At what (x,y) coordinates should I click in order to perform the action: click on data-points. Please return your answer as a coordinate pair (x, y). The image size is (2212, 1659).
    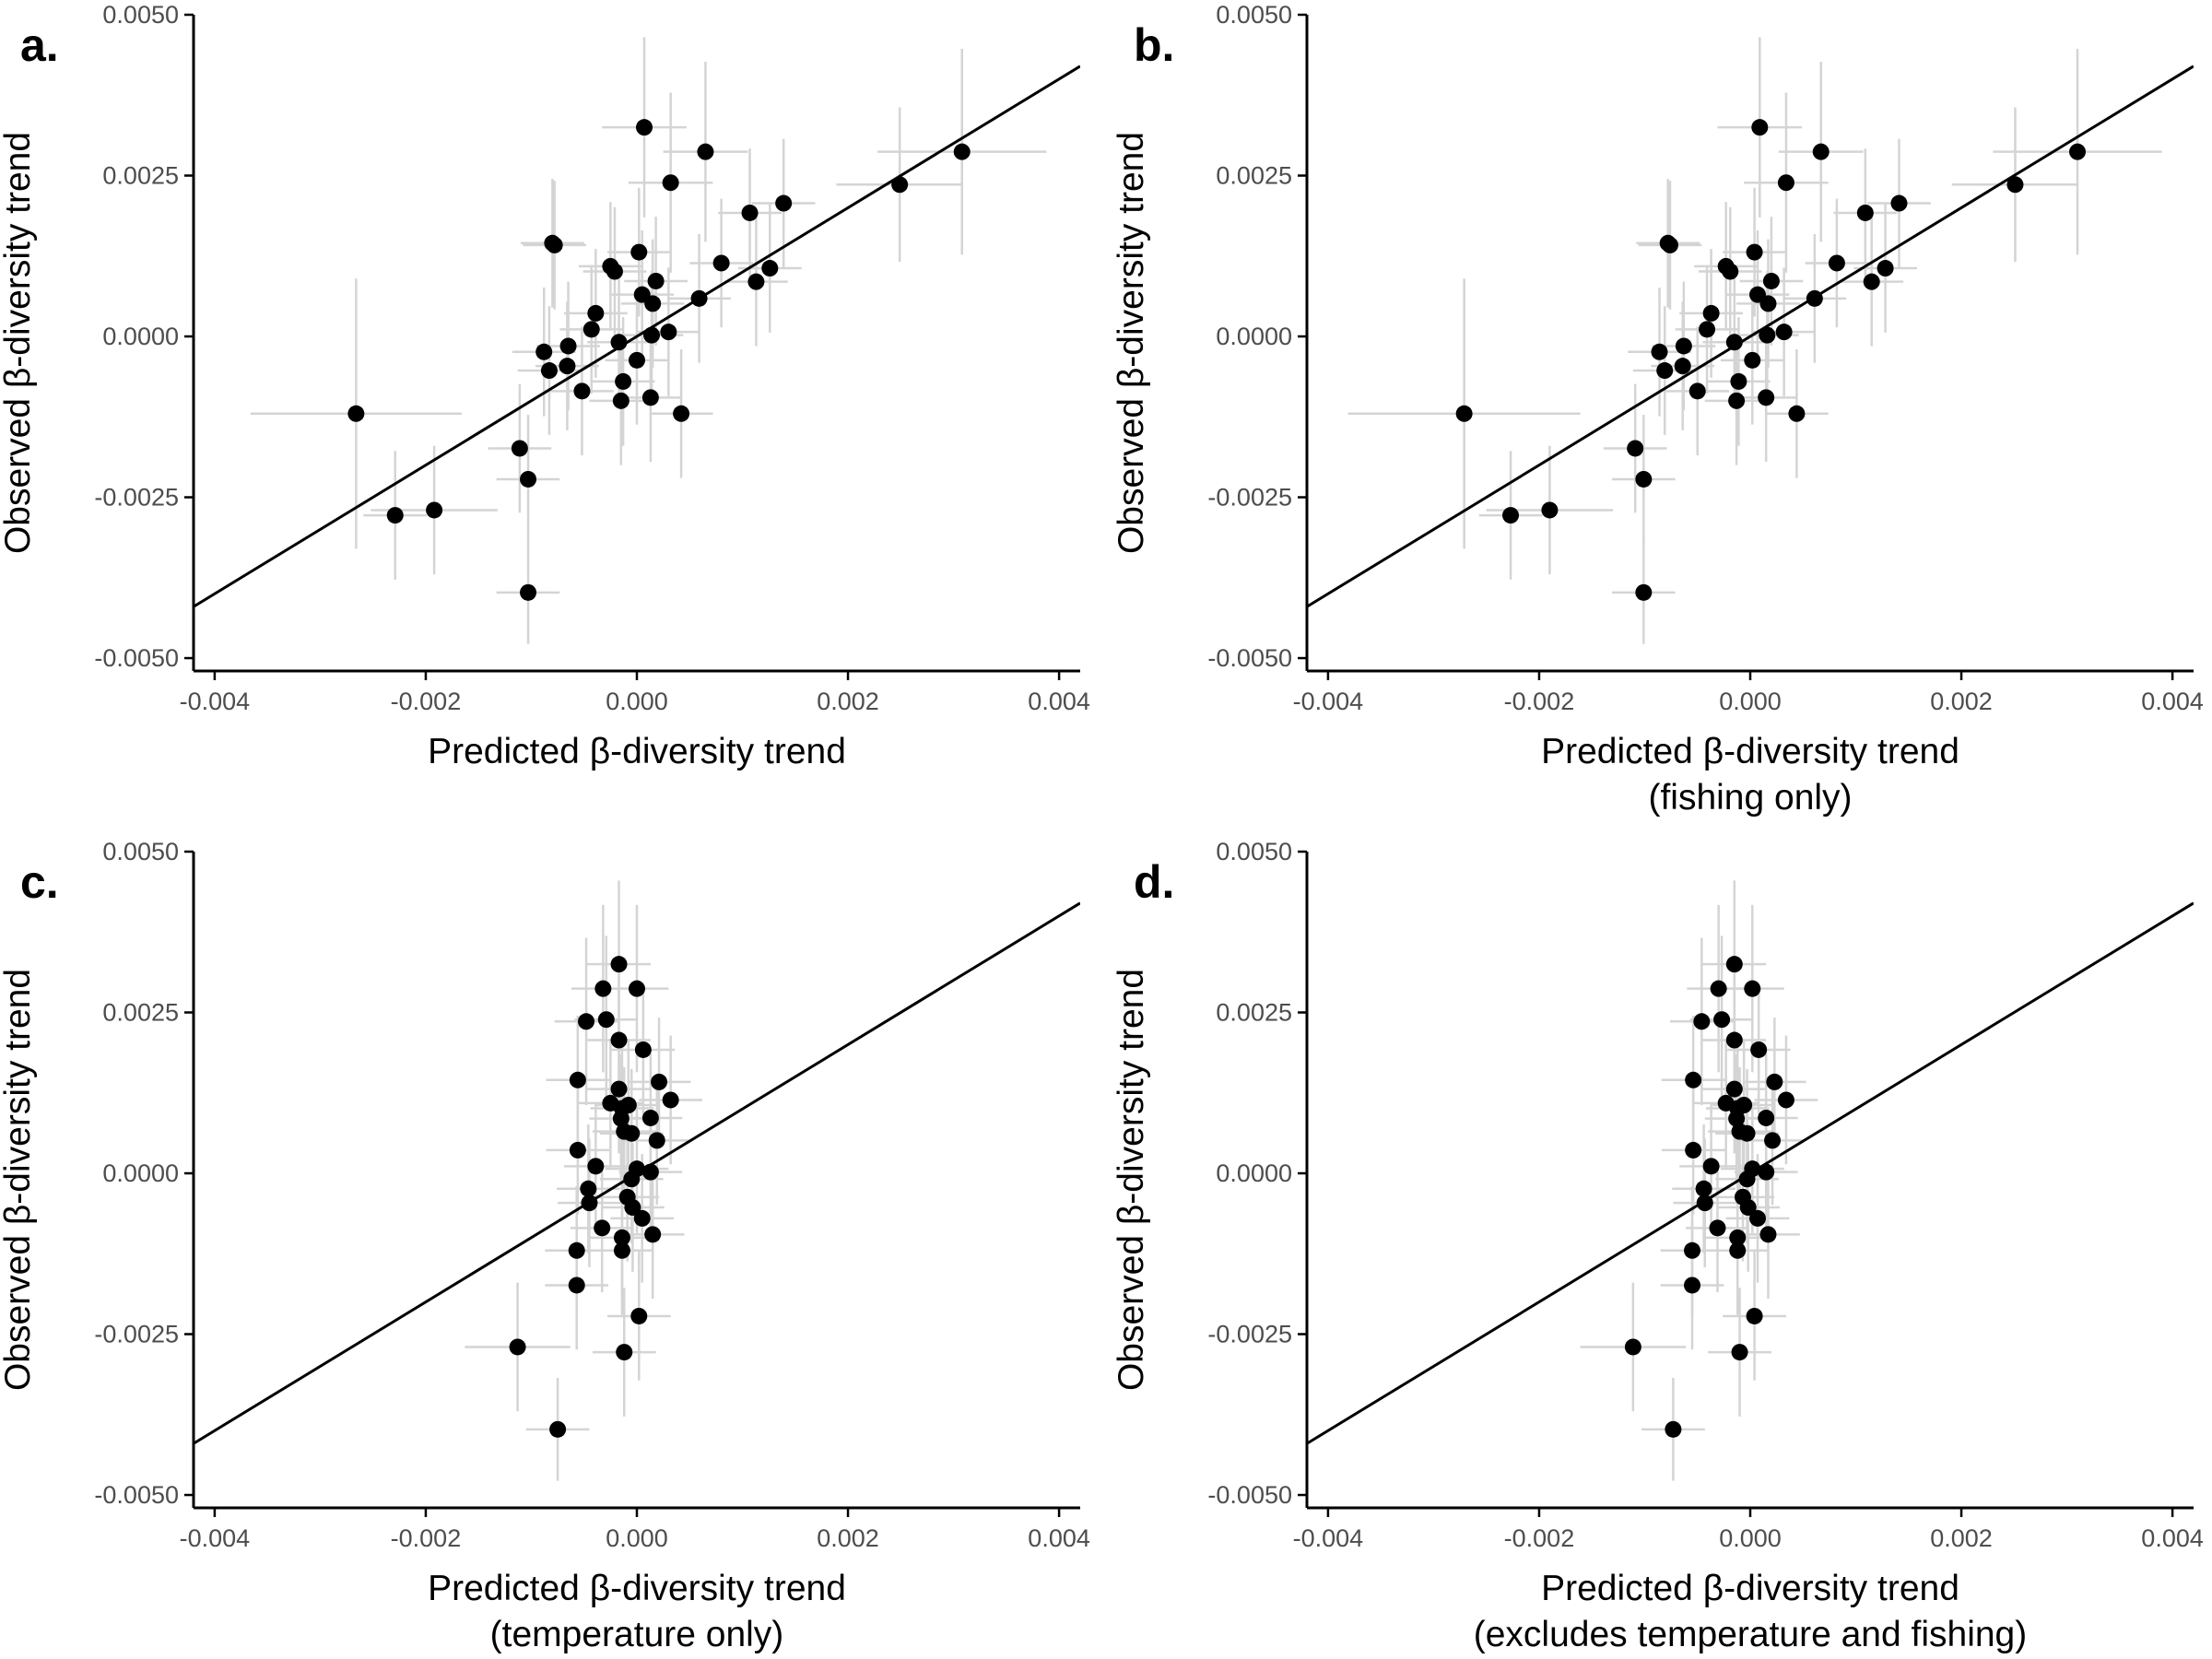
    Looking at the image, I should click on (1771, 360).